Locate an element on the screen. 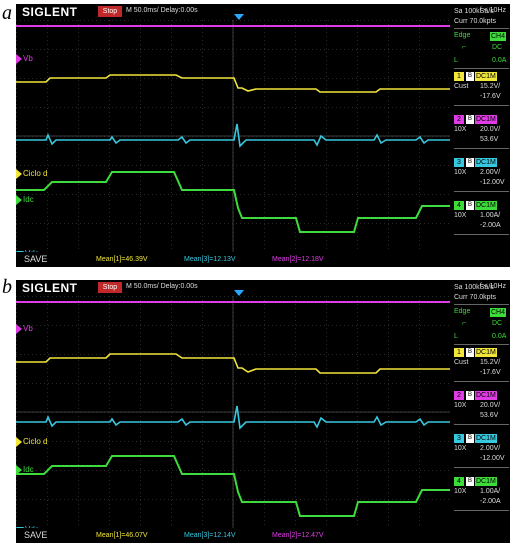 This screenshot has width=512, height=550. channel-1-offset: -17.6V is located at coordinates (490, 372).